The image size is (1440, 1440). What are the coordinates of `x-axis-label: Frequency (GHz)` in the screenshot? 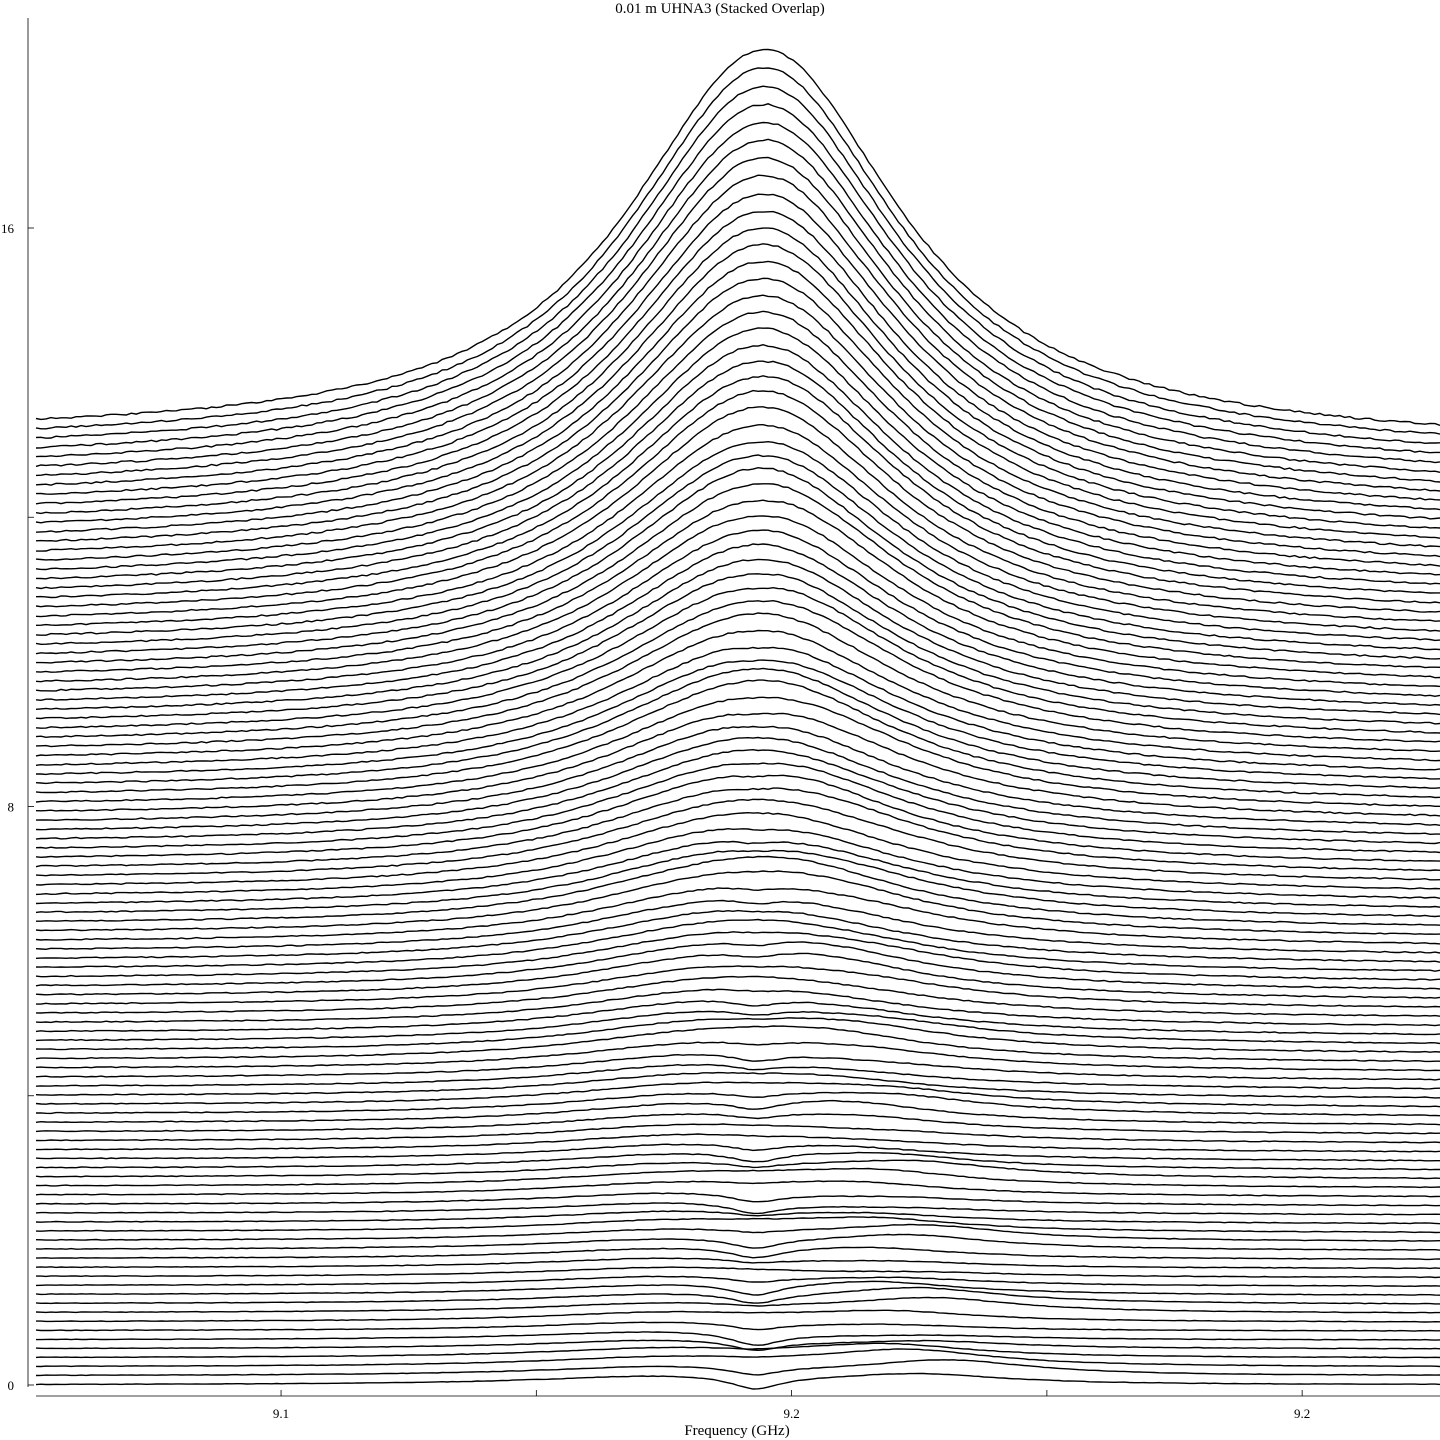 It's located at (736, 1431).